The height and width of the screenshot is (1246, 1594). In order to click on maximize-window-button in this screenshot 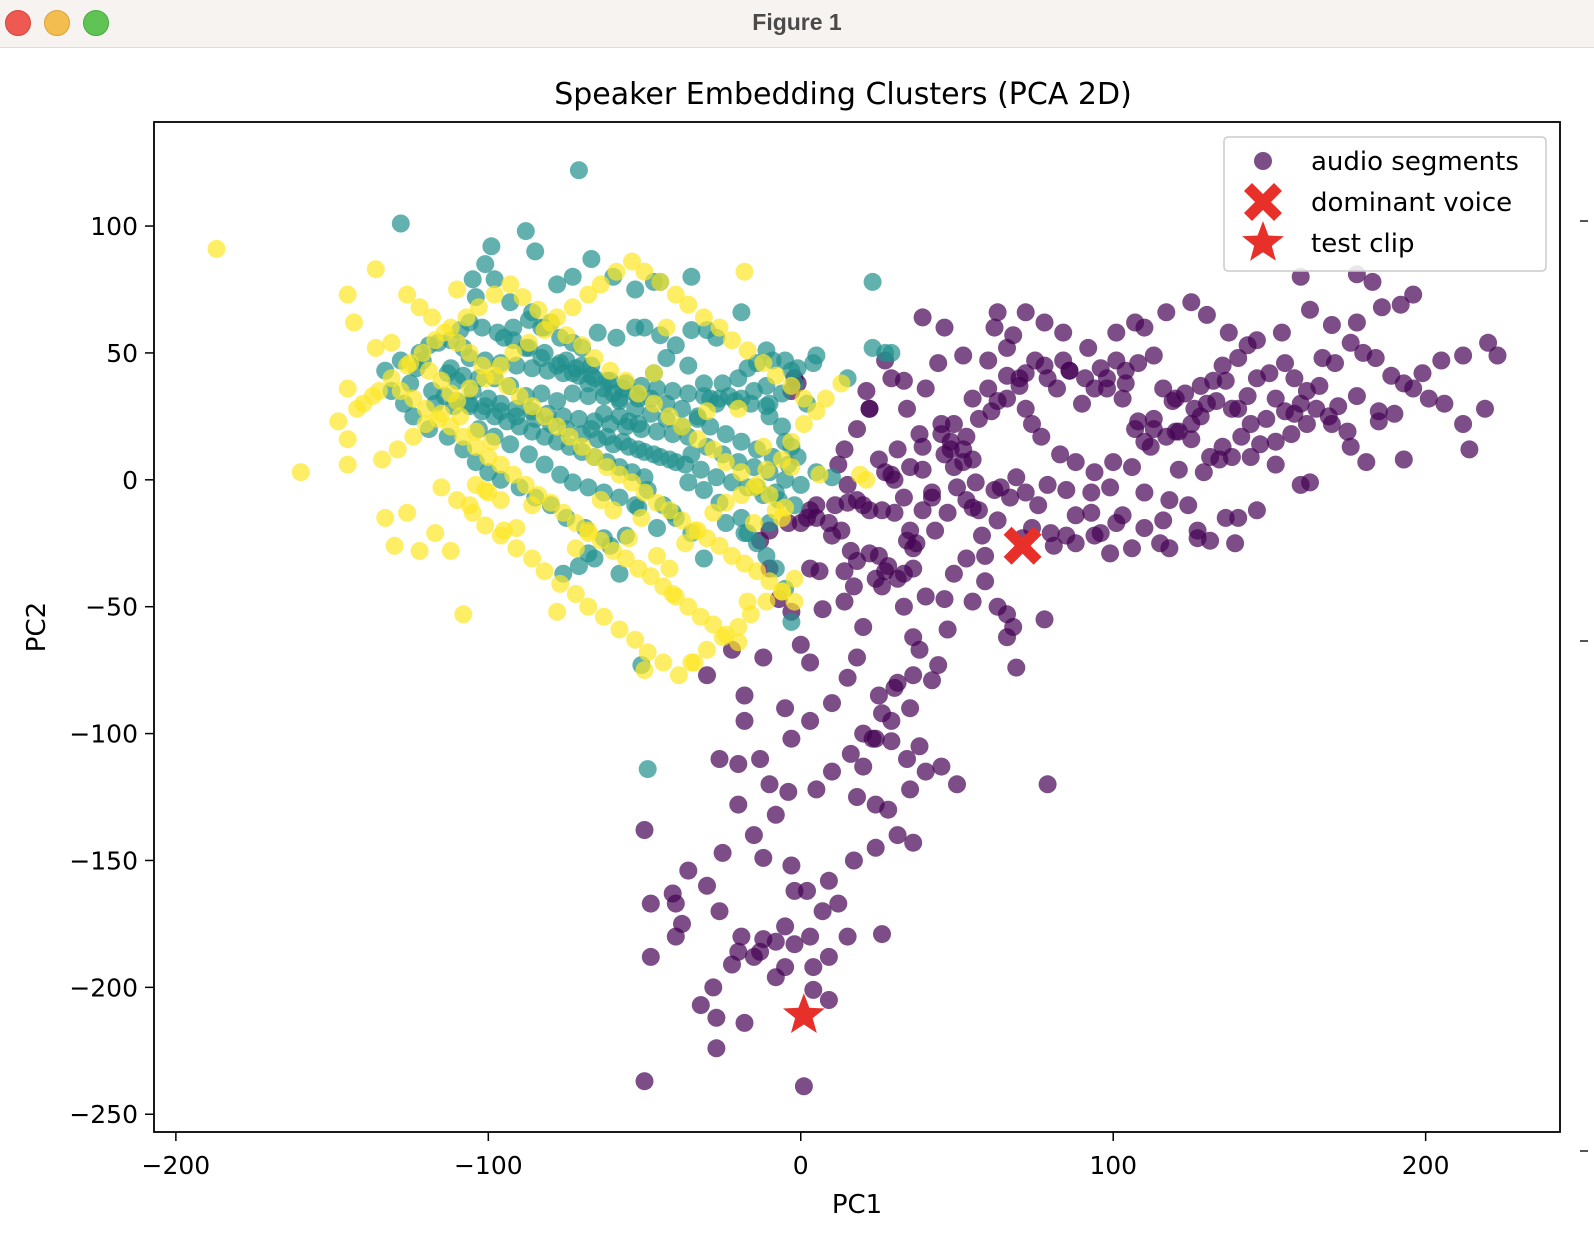, I will do `click(96, 23)`.